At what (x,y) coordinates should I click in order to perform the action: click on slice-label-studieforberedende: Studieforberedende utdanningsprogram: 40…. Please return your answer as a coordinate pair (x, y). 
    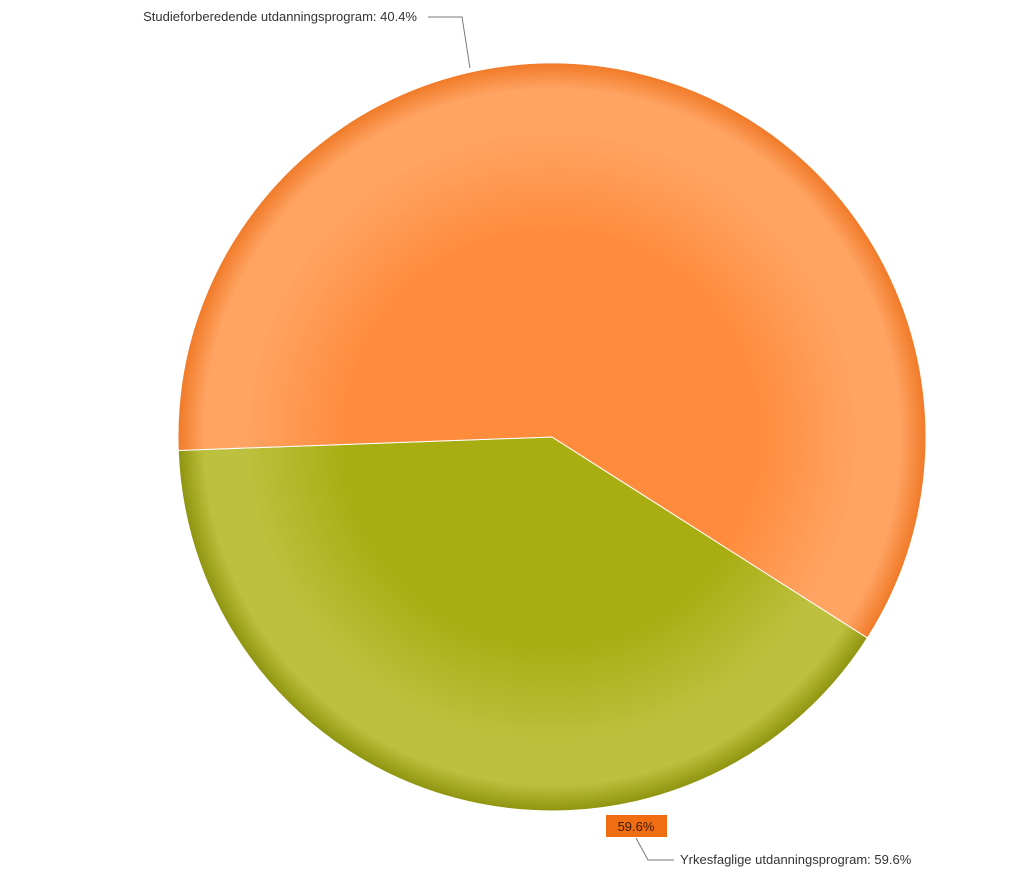
    Looking at the image, I should click on (280, 16).